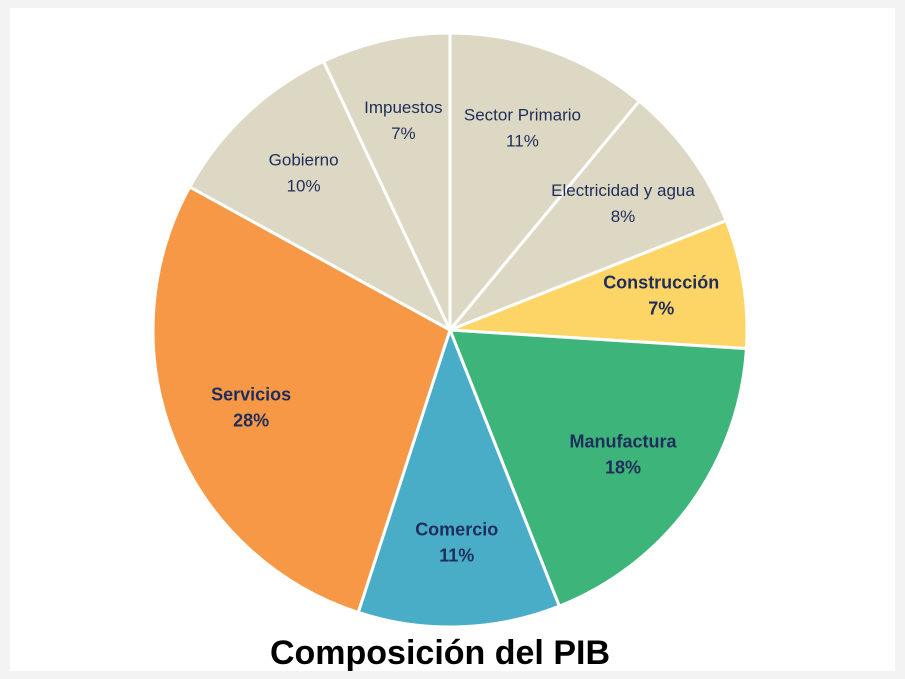 The image size is (905, 679). What do you see at coordinates (403, 107) in the screenshot?
I see `slice-label: Impuestos` at bounding box center [403, 107].